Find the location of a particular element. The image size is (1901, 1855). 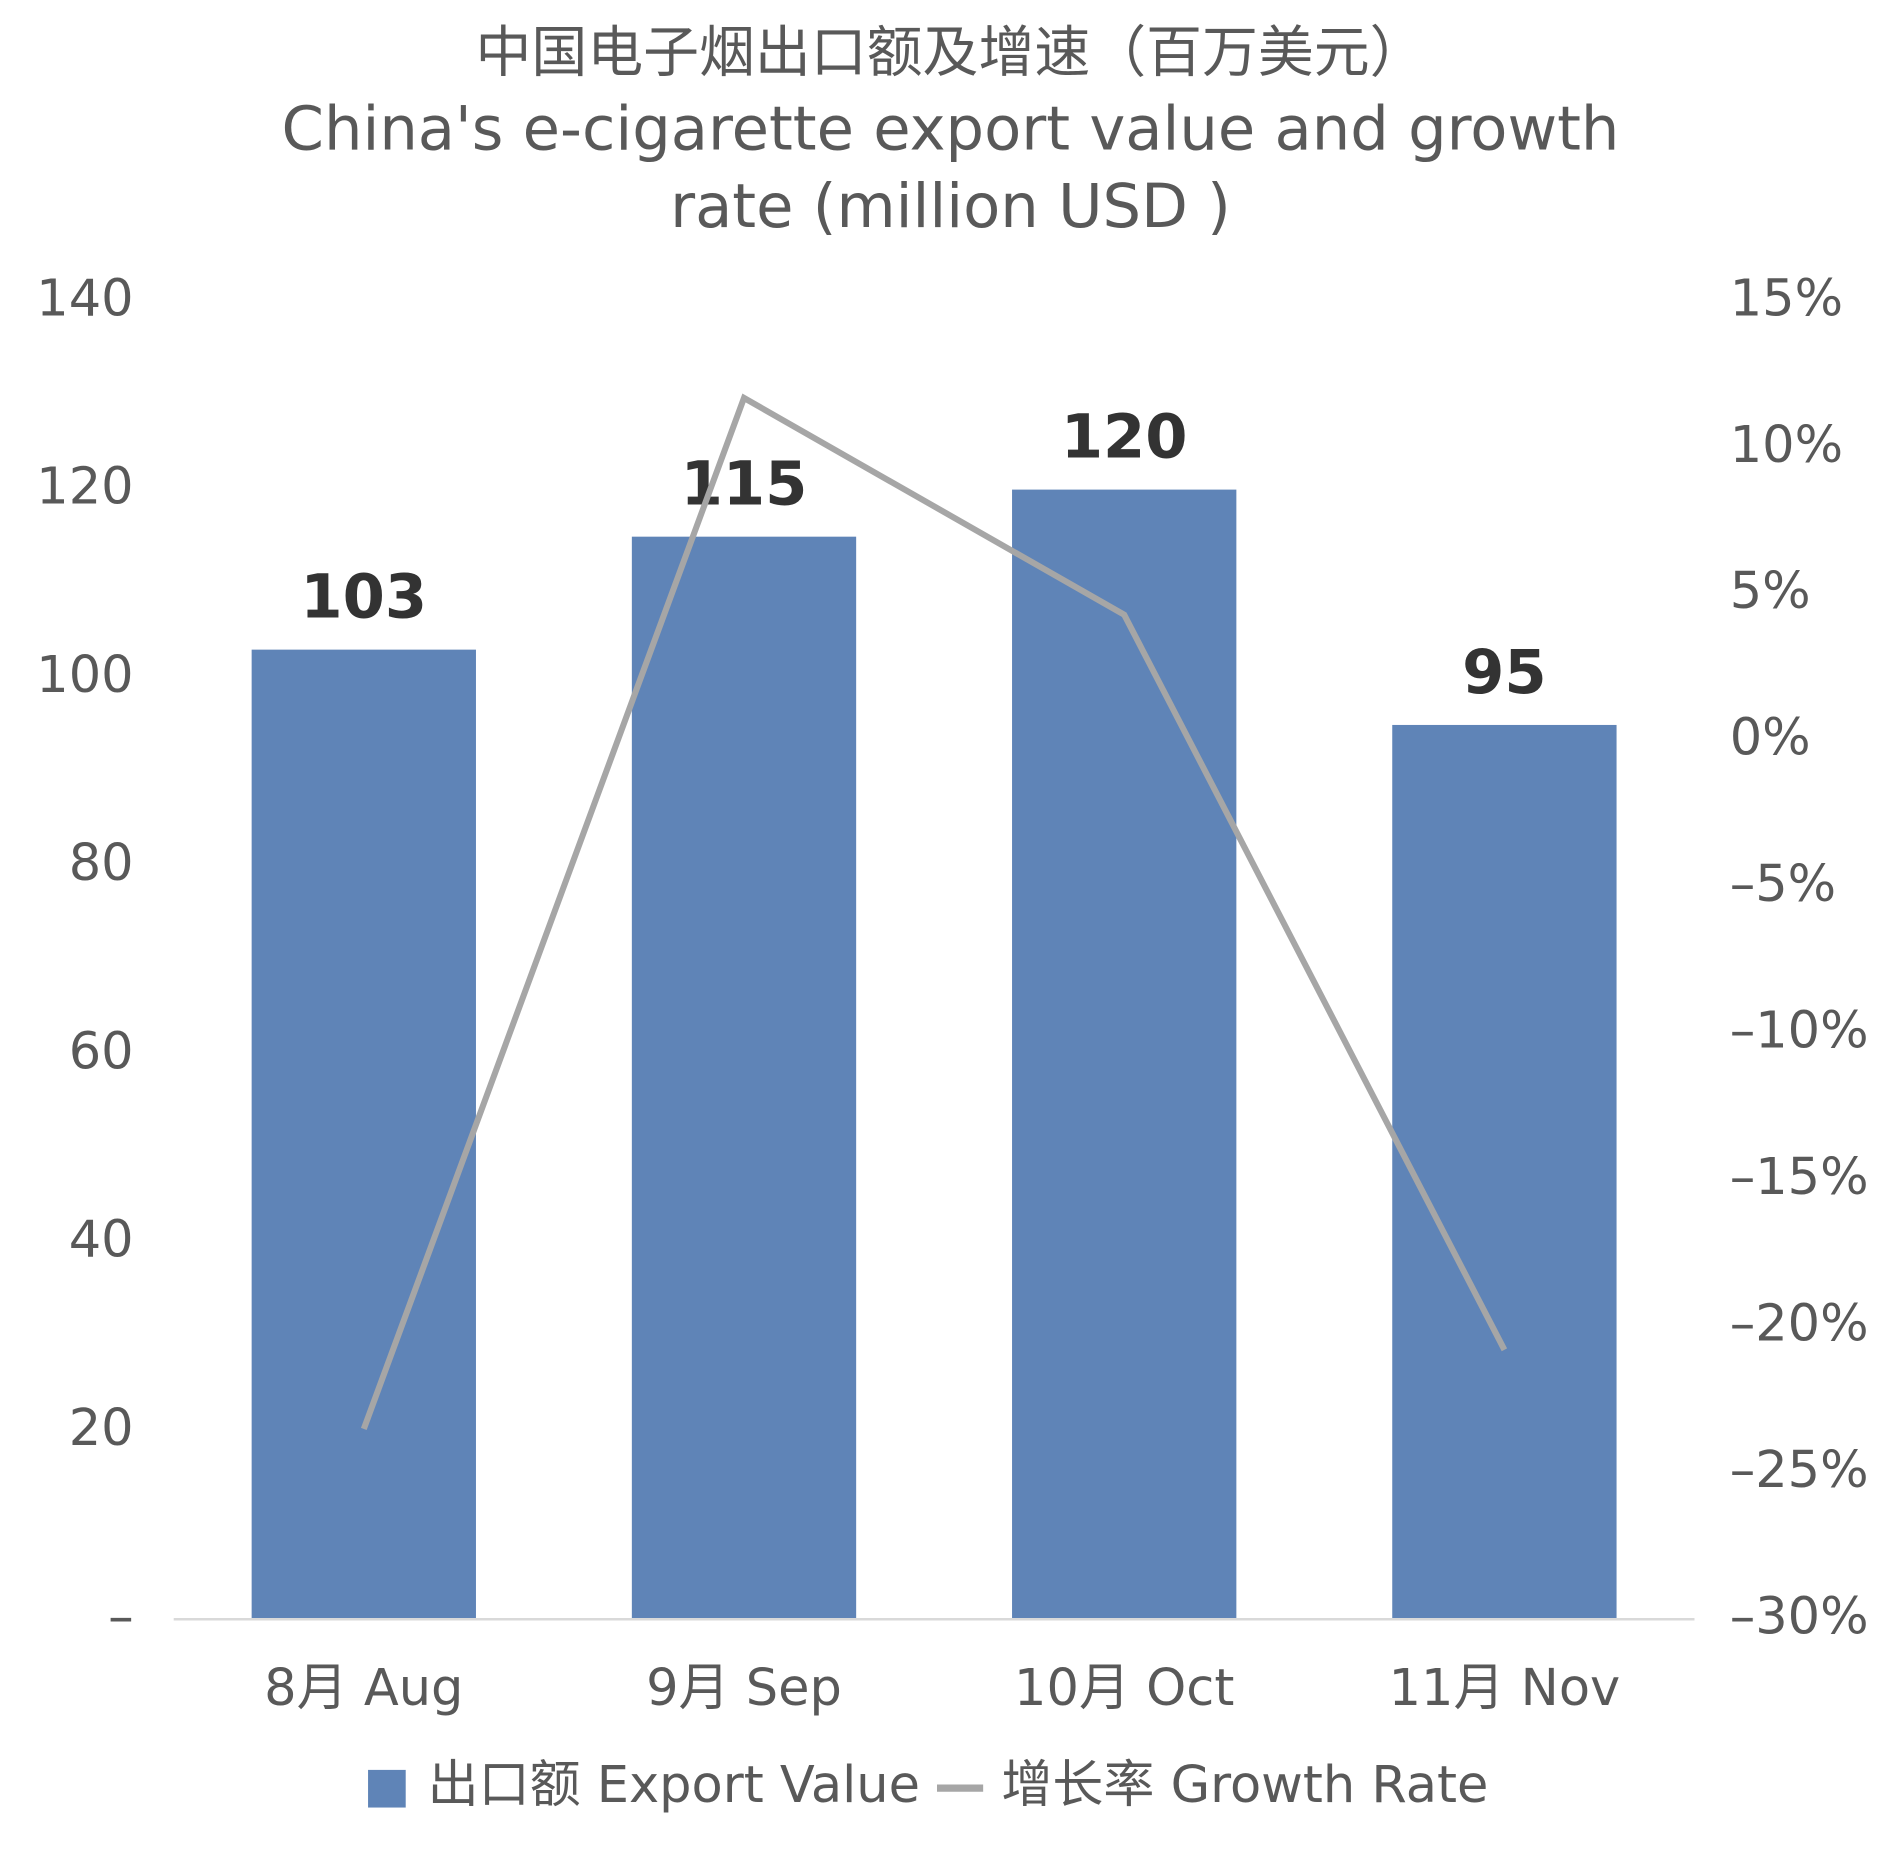

y2-tick-label: 5% is located at coordinates (1770, 591).